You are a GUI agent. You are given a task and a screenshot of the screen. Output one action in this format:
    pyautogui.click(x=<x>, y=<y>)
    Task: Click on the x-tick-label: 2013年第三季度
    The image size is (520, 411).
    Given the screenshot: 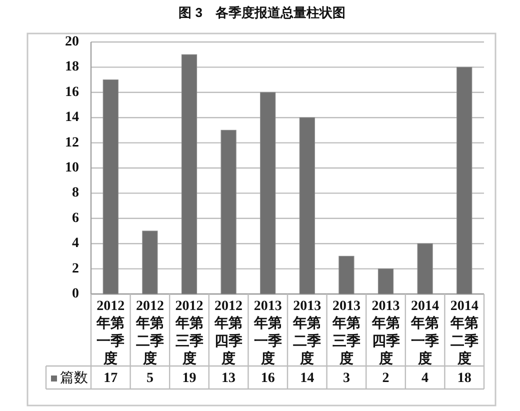 What is the action you would take?
    pyautogui.click(x=345, y=333)
    